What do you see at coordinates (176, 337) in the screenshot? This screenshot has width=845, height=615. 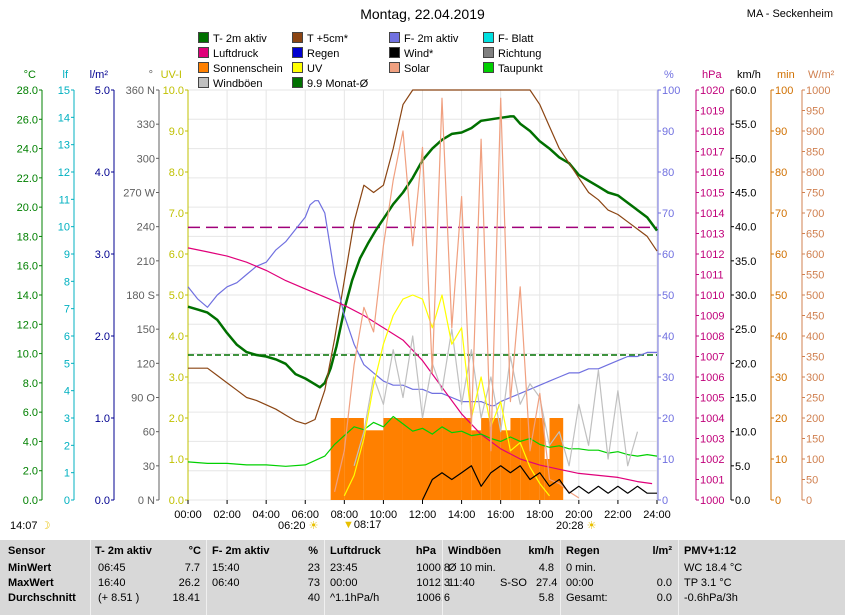 I see `axis-tick-label-uv: 4.0` at bounding box center [176, 337].